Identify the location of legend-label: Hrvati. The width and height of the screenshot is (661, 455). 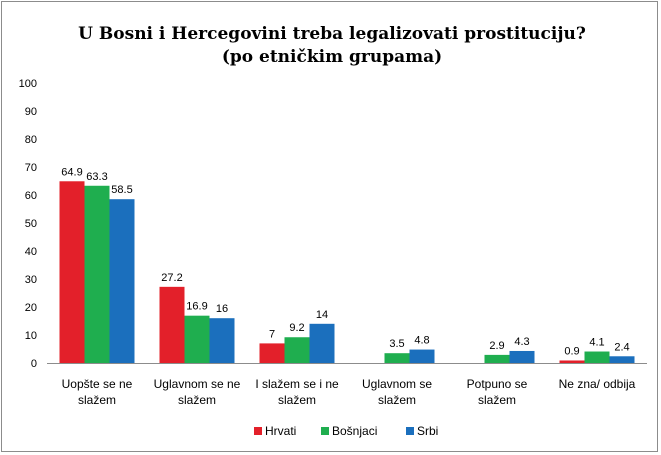
(280, 431).